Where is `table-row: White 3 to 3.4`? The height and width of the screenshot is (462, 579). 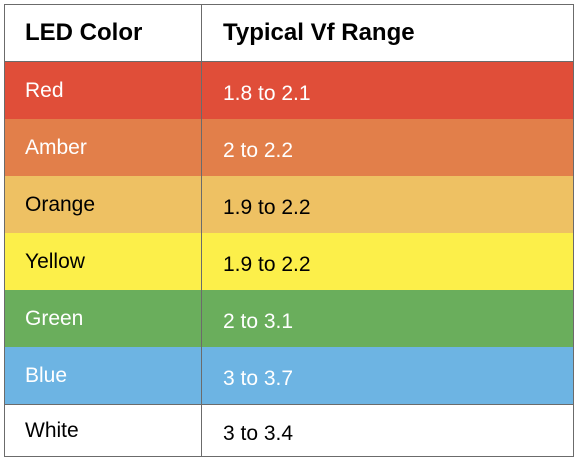
table-row: White 3 to 3.4 is located at coordinates (289, 430).